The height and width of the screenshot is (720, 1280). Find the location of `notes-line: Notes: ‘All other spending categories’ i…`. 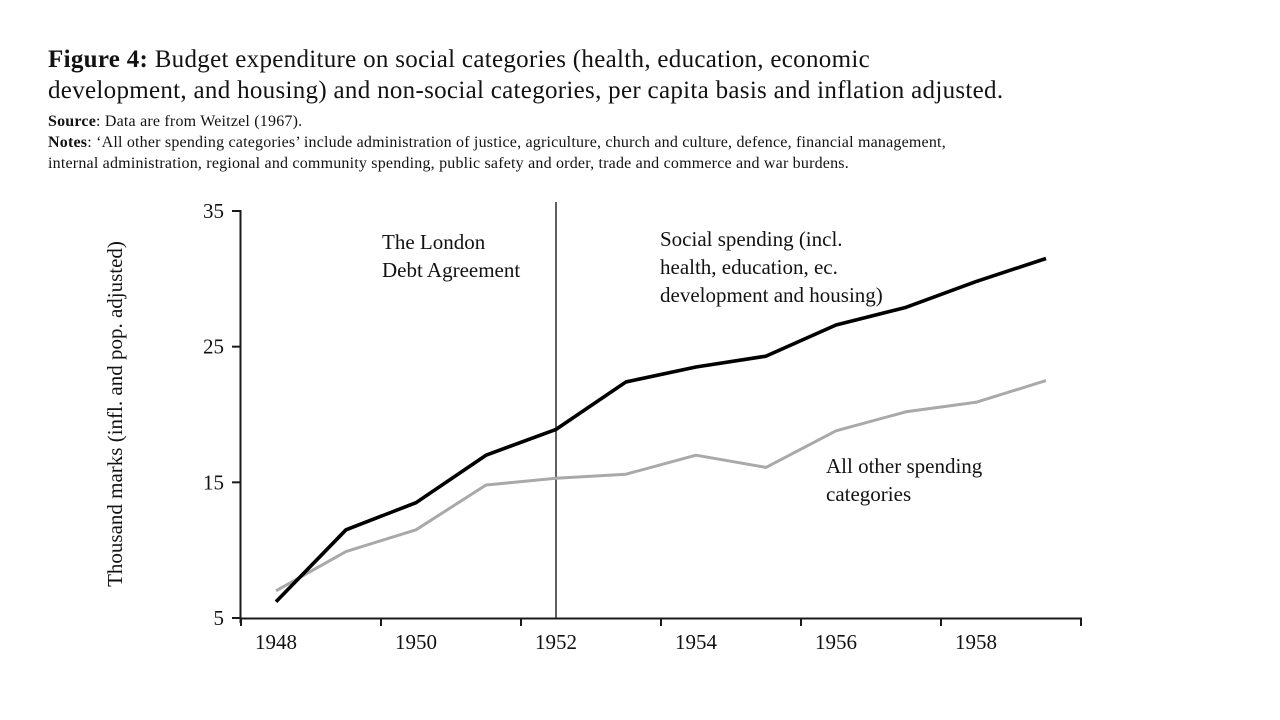

notes-line: Notes: ‘All other spending categories’ i… is located at coordinates (638, 153).